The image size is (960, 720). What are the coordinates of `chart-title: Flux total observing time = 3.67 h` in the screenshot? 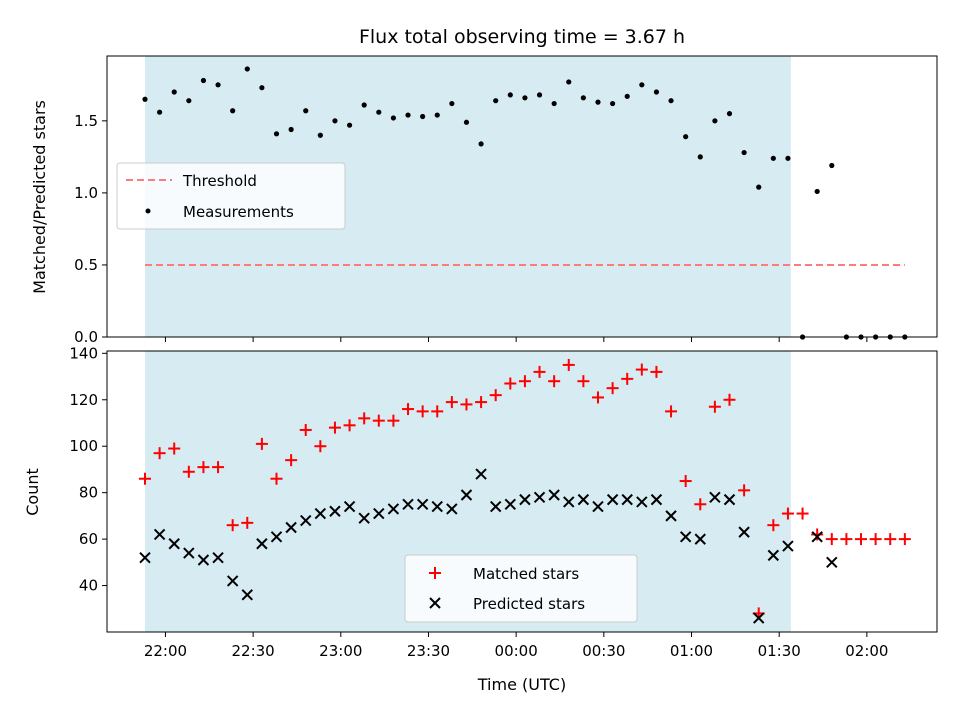 It's located at (522, 37).